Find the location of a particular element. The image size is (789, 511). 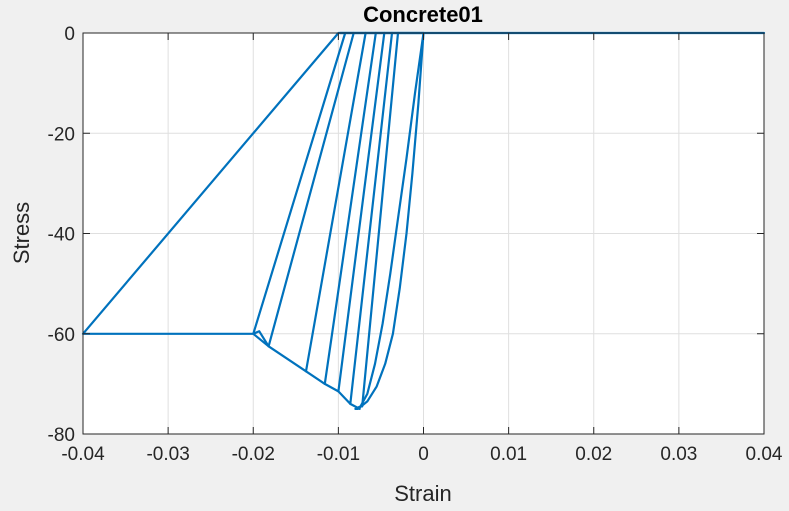

x-tick-label: -0.03 is located at coordinates (167, 454).